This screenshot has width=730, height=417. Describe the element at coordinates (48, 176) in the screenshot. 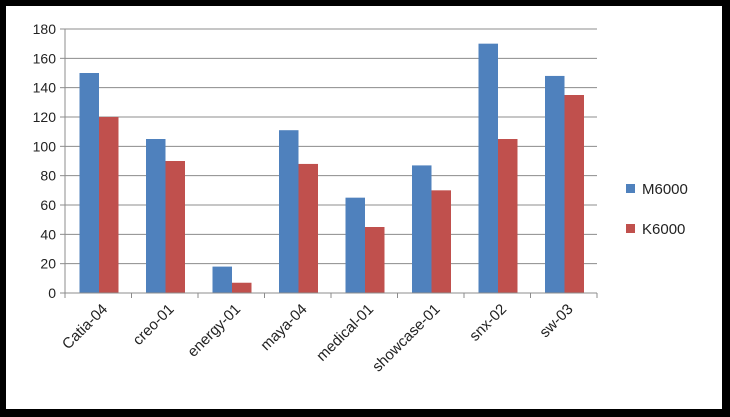

I see `y-tick-label: 80` at that location.